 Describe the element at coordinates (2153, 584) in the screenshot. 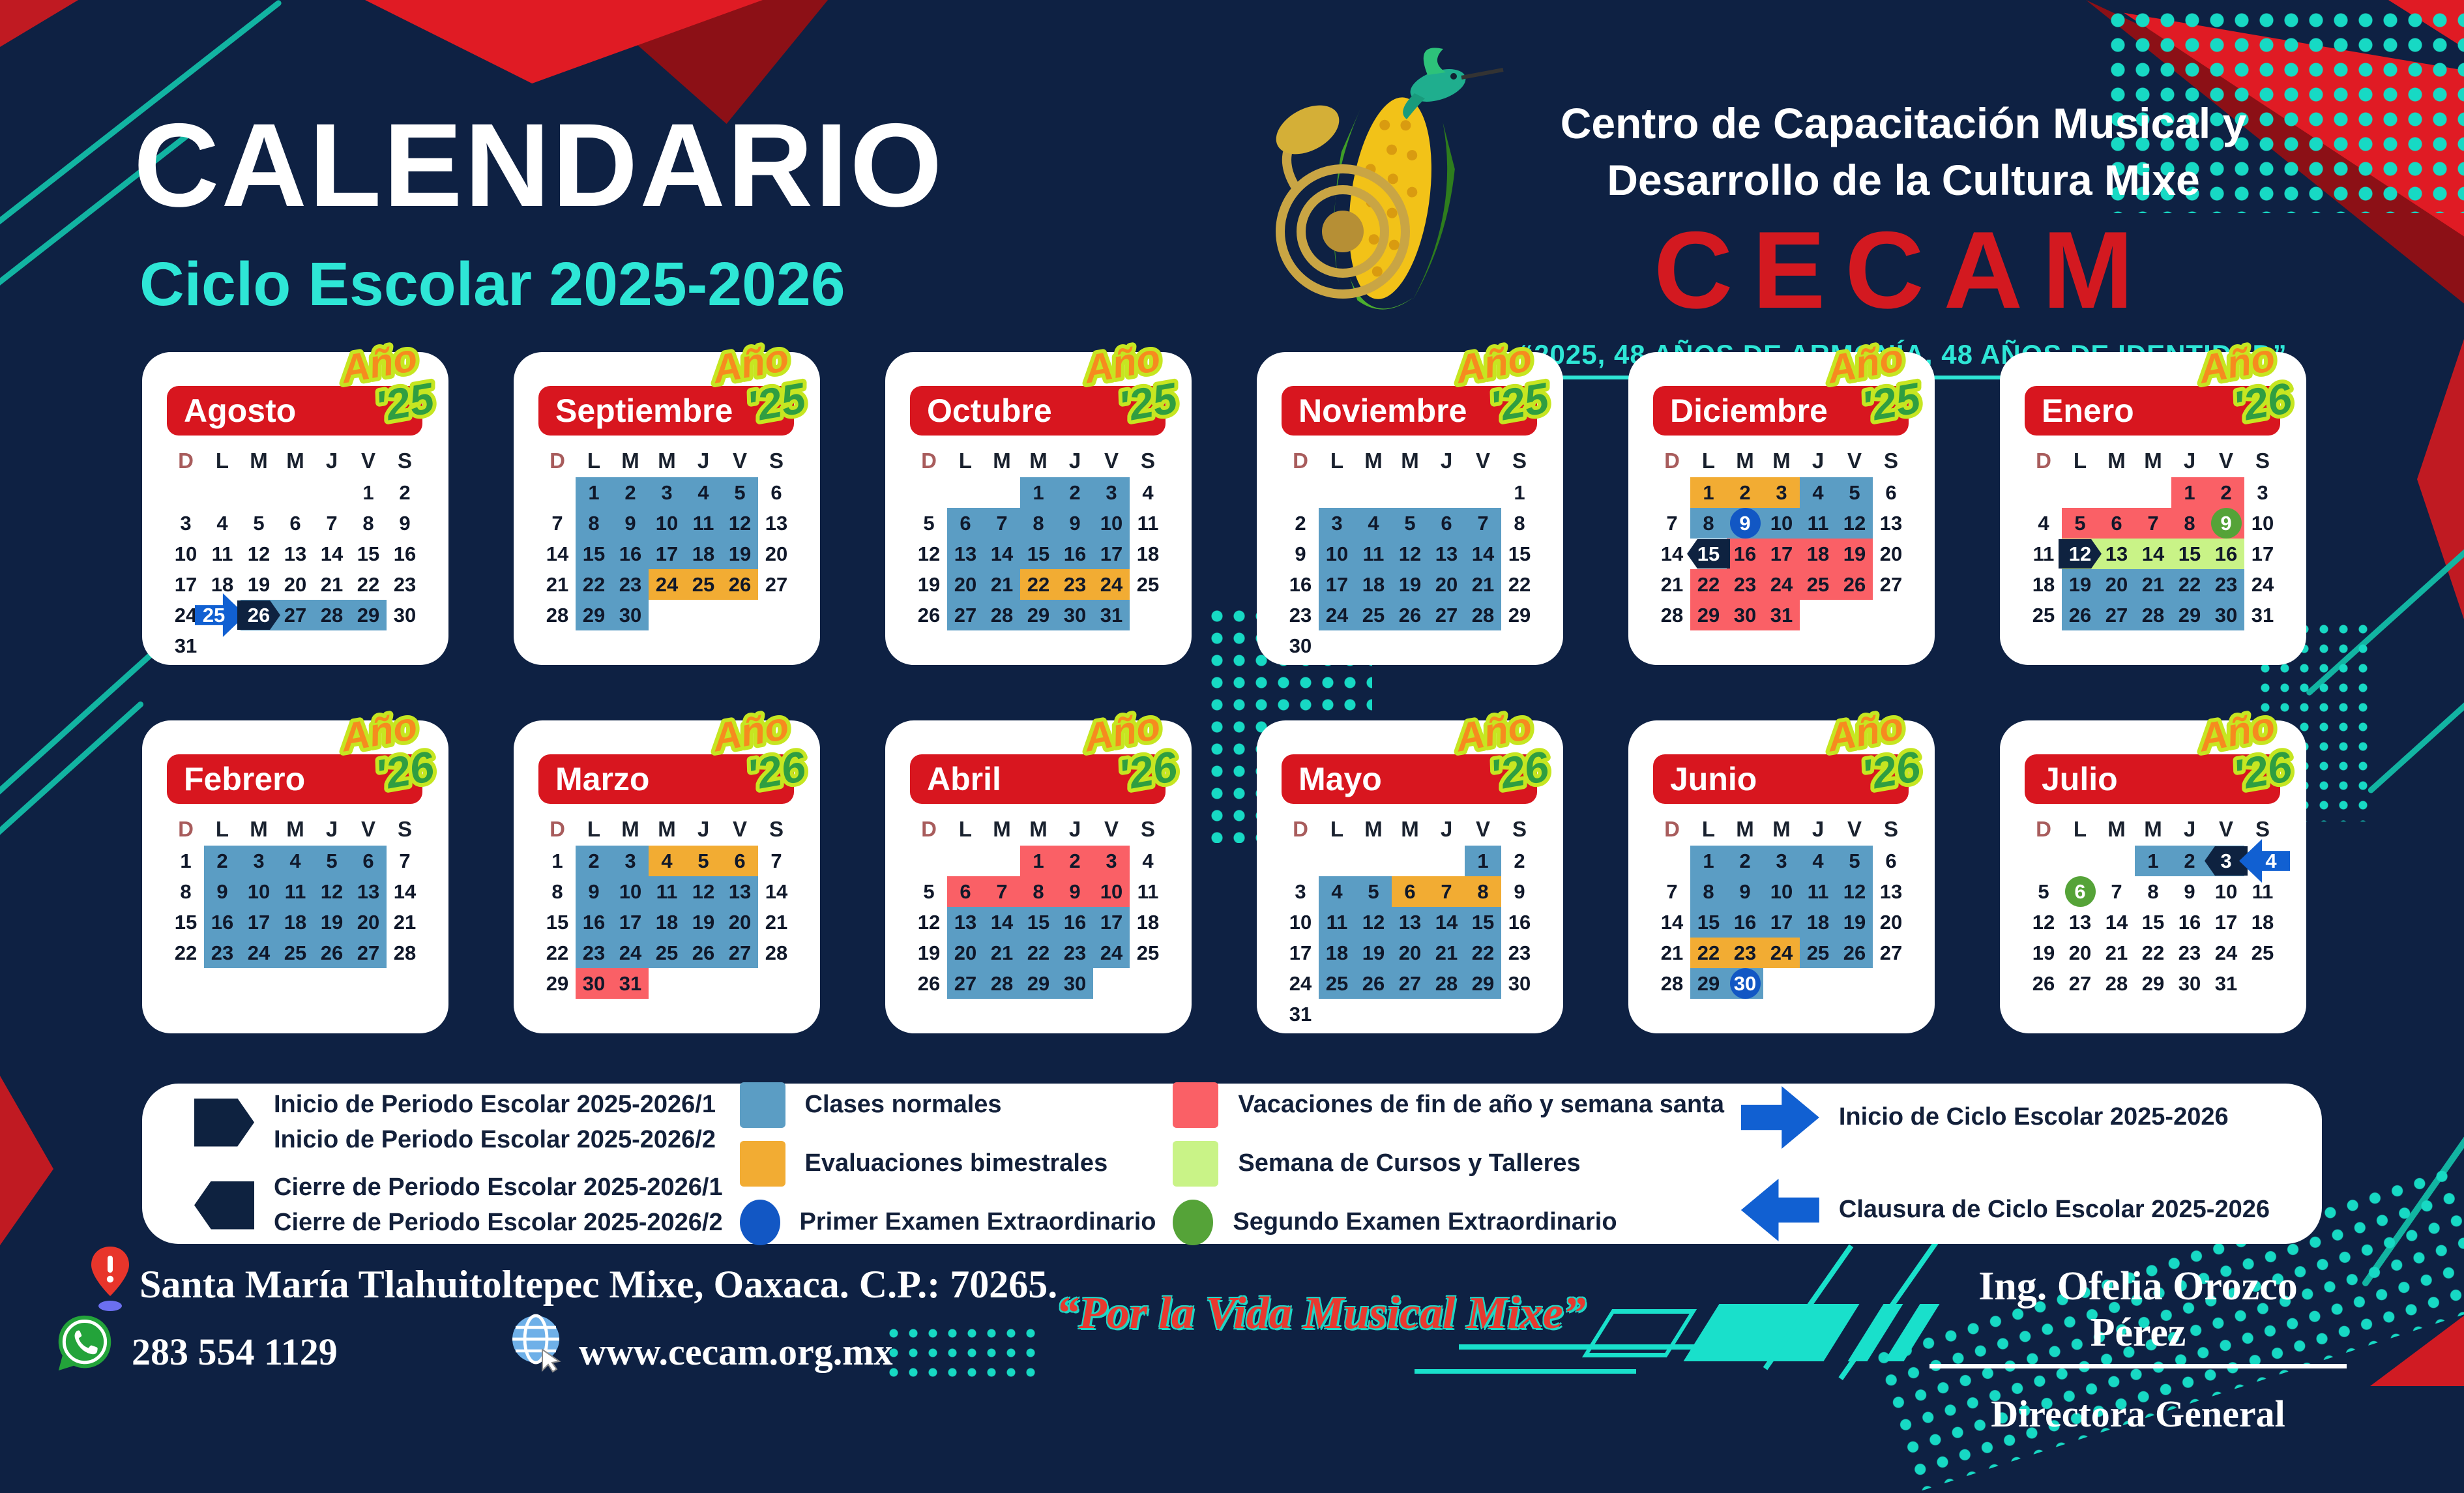

I see `day-enero-21: 21` at that location.